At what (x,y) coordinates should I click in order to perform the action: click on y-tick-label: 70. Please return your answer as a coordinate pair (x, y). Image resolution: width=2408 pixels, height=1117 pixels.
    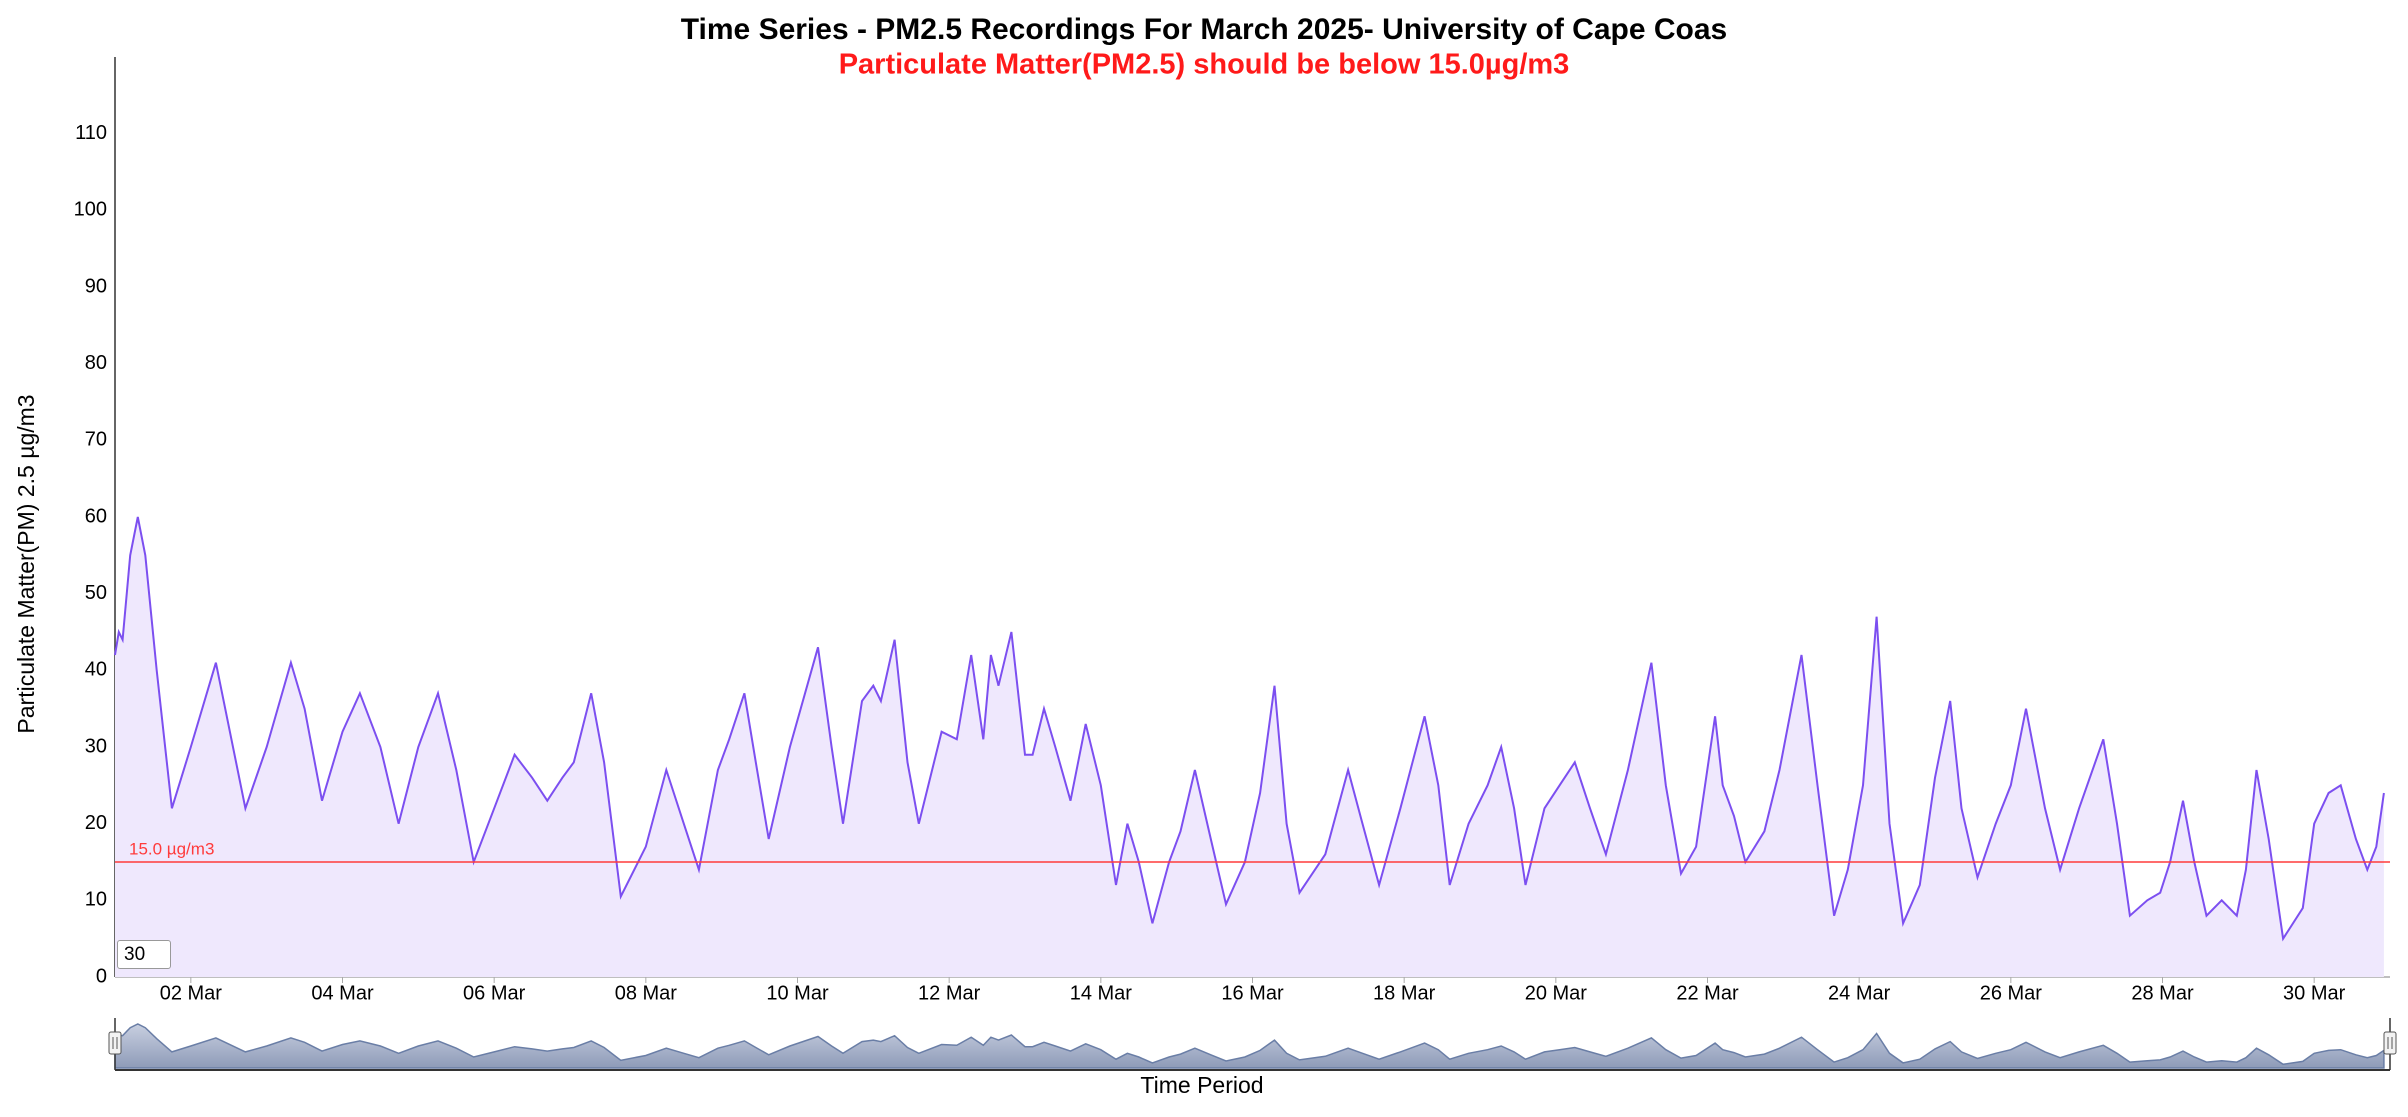
    Looking at the image, I should click on (96, 440).